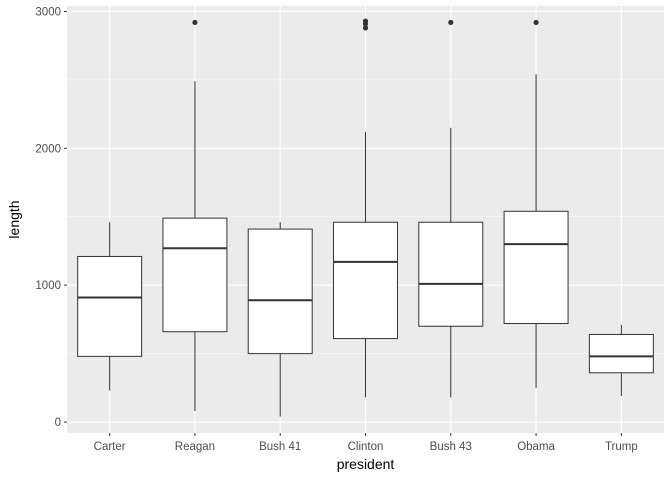 The width and height of the screenshot is (672, 480). Describe the element at coordinates (58, 423) in the screenshot. I see `y-tick-label: 0` at that location.